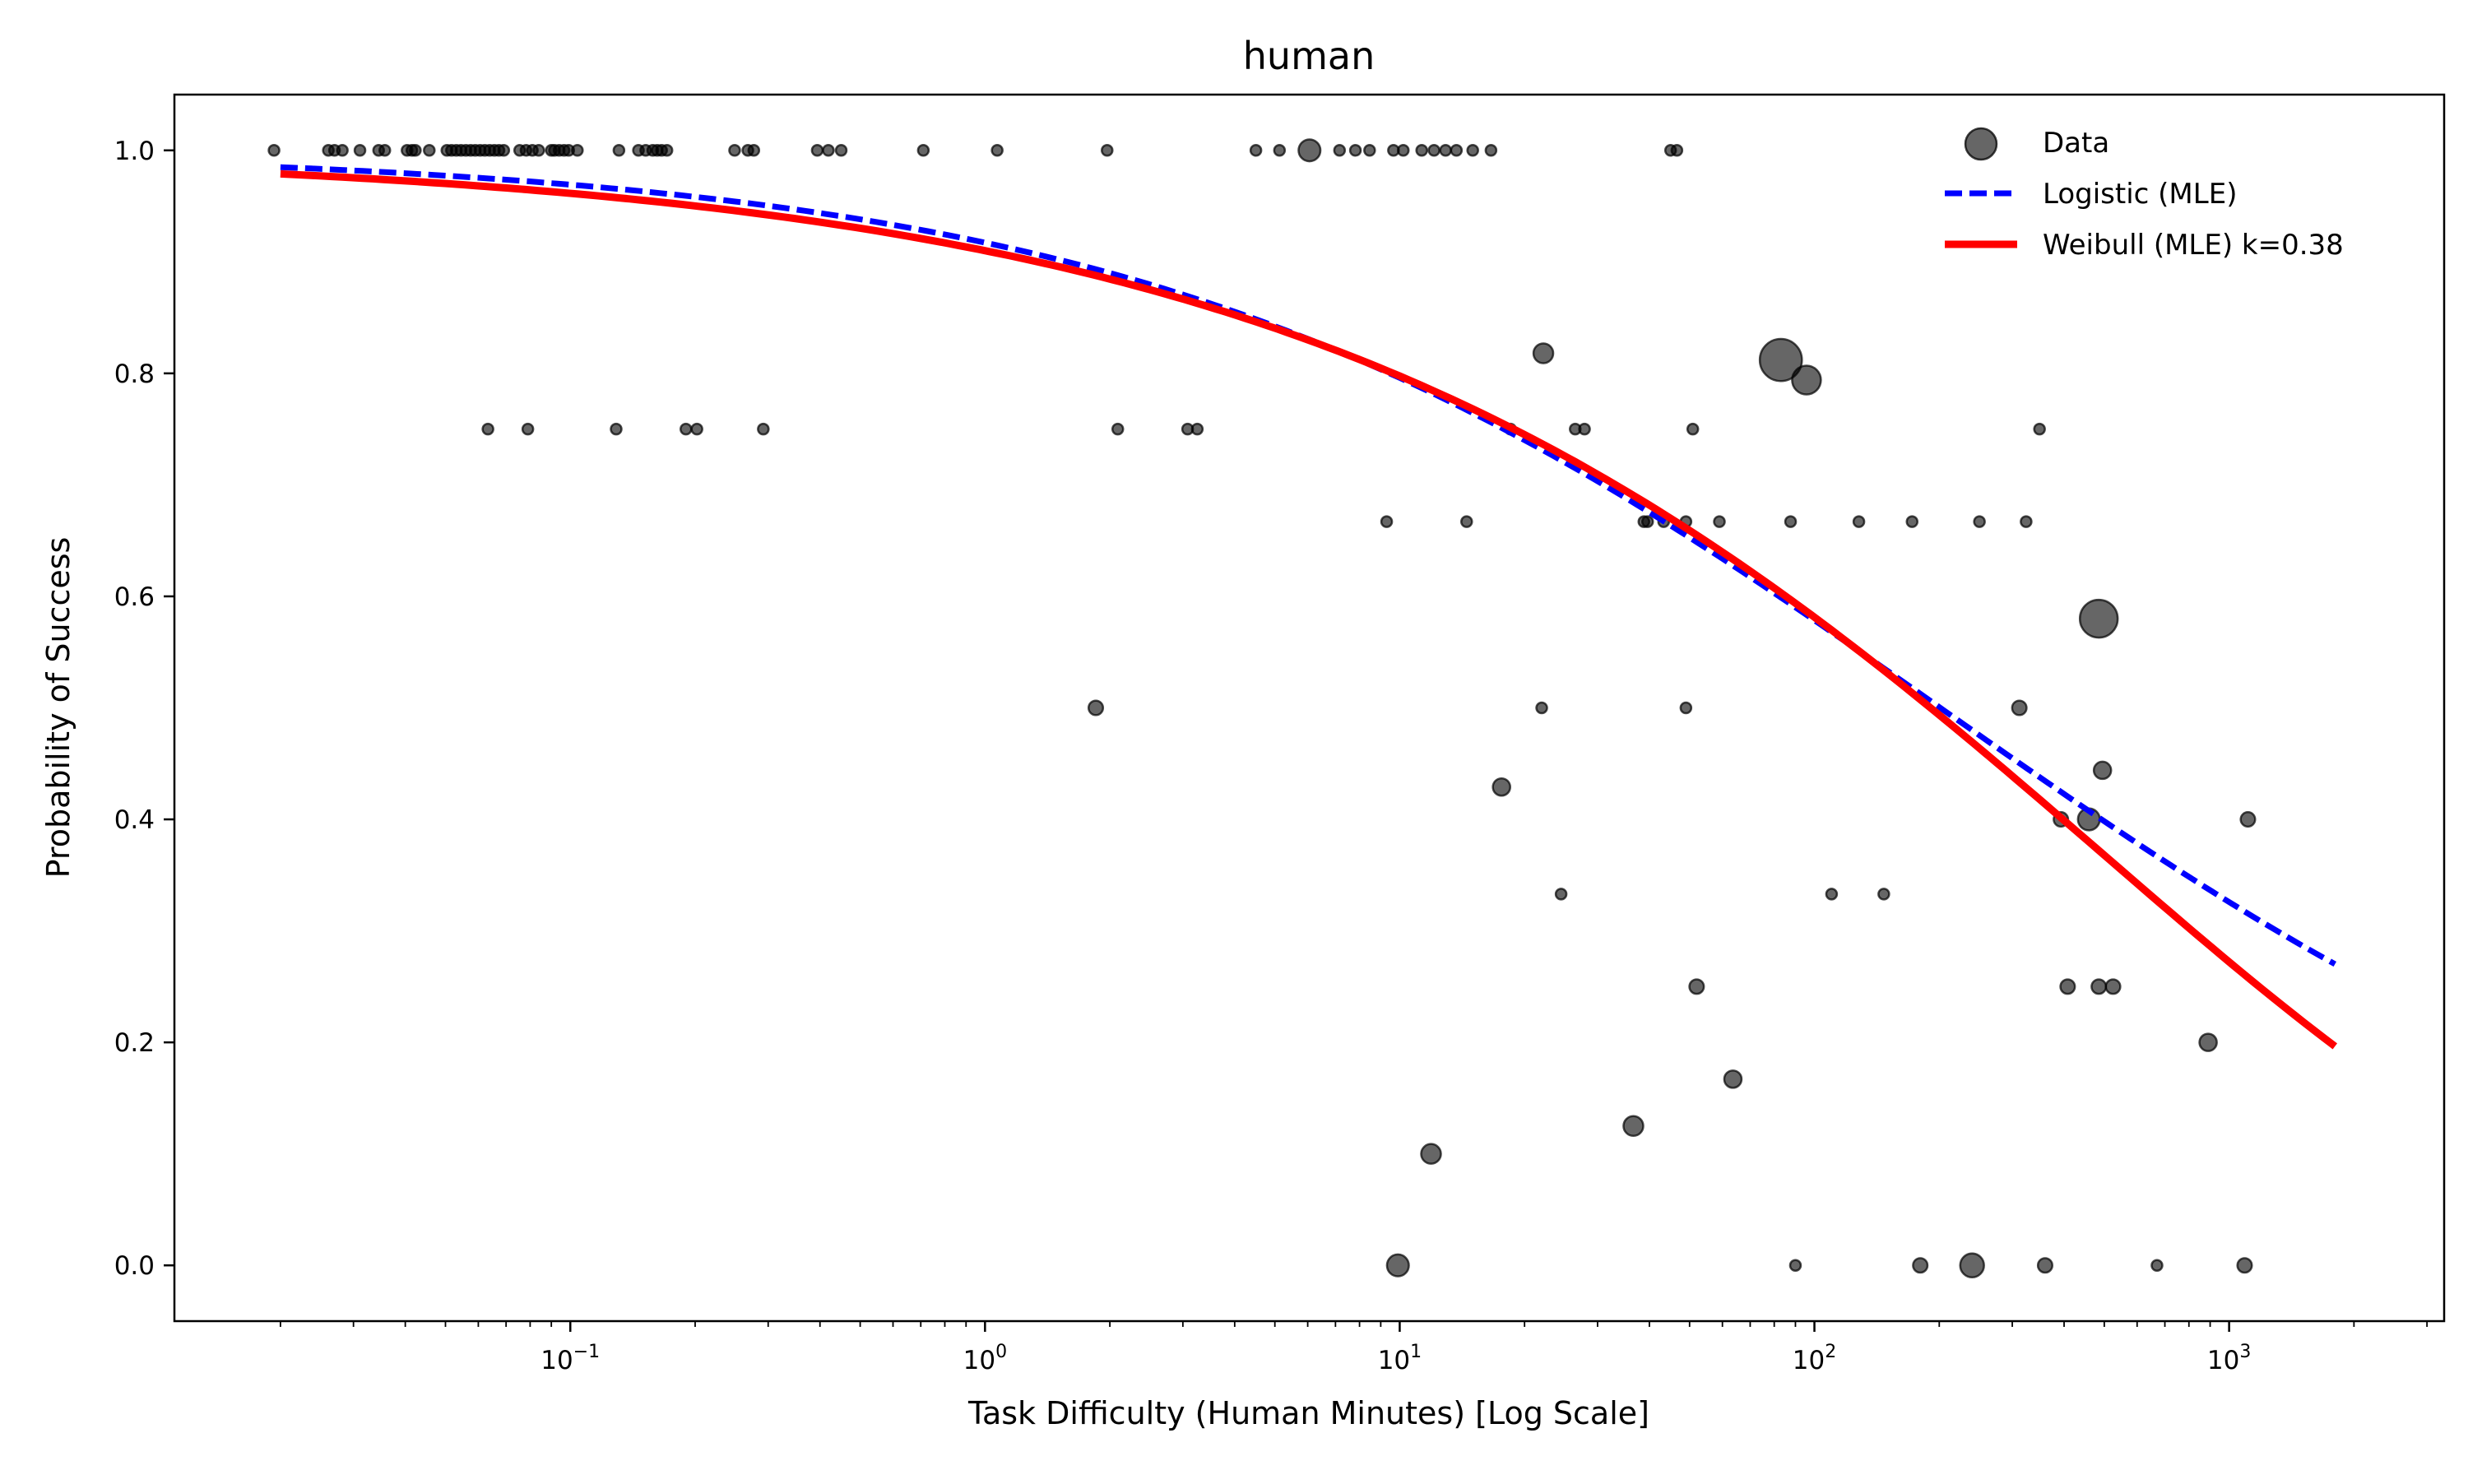 The width and height of the screenshot is (2468, 1484). What do you see at coordinates (134, 1266) in the screenshot?
I see `y-tick-label: 0.0` at bounding box center [134, 1266].